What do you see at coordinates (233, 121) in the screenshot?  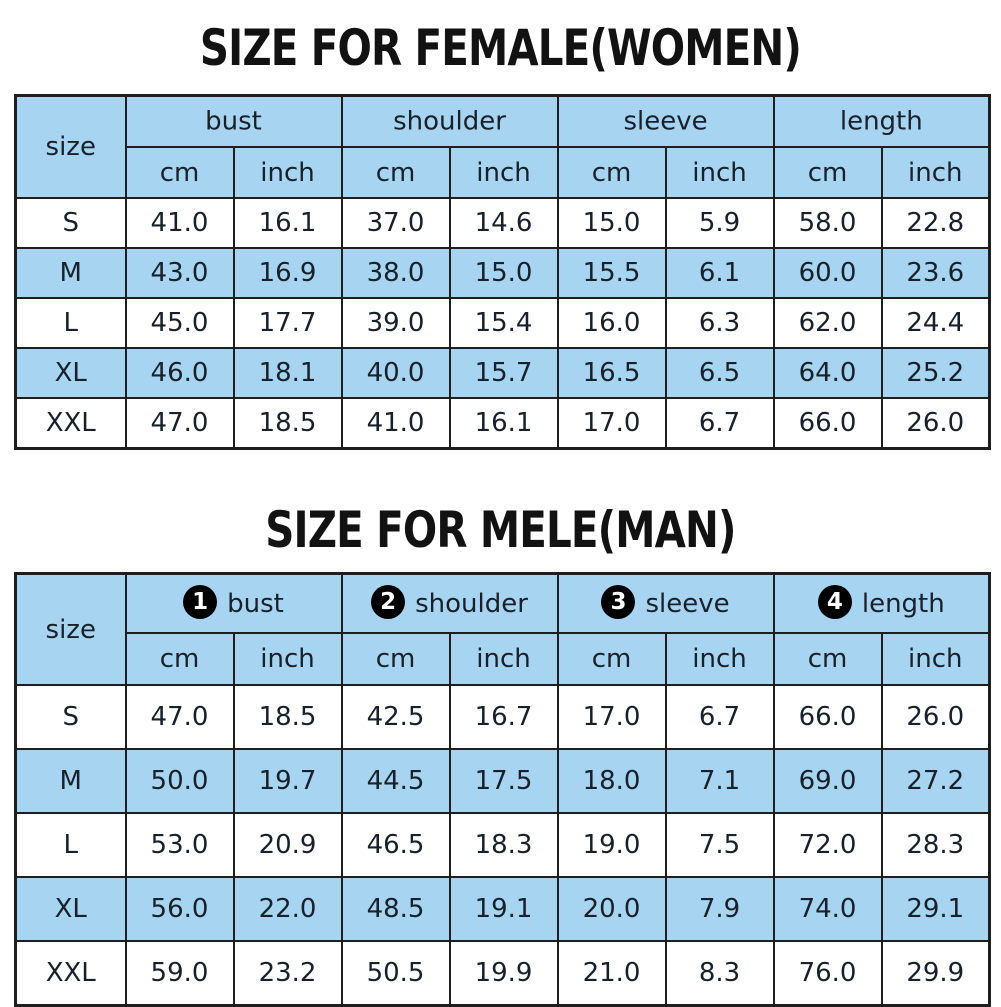 I see `bust-column-header: bust` at bounding box center [233, 121].